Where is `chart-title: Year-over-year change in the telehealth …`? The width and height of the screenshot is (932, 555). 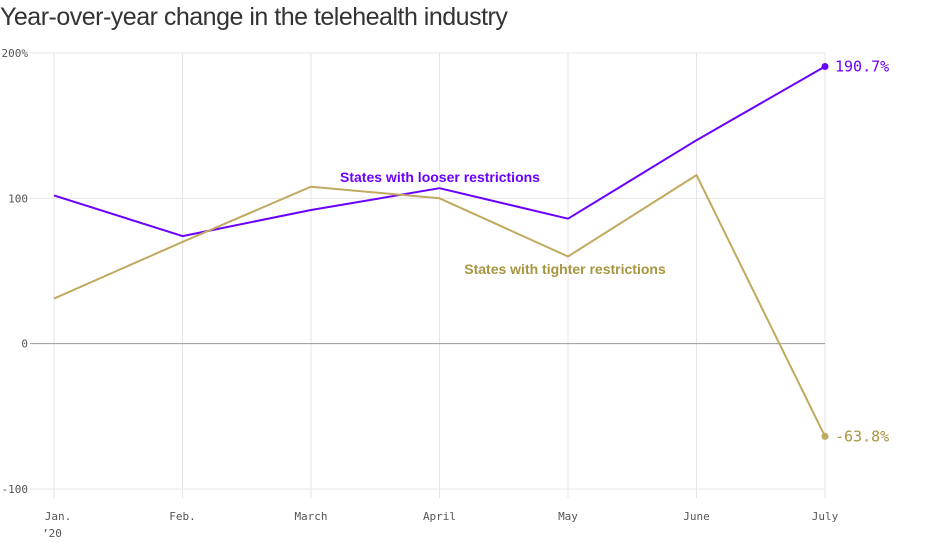 chart-title: Year-over-year change in the telehealth … is located at coordinates (254, 17).